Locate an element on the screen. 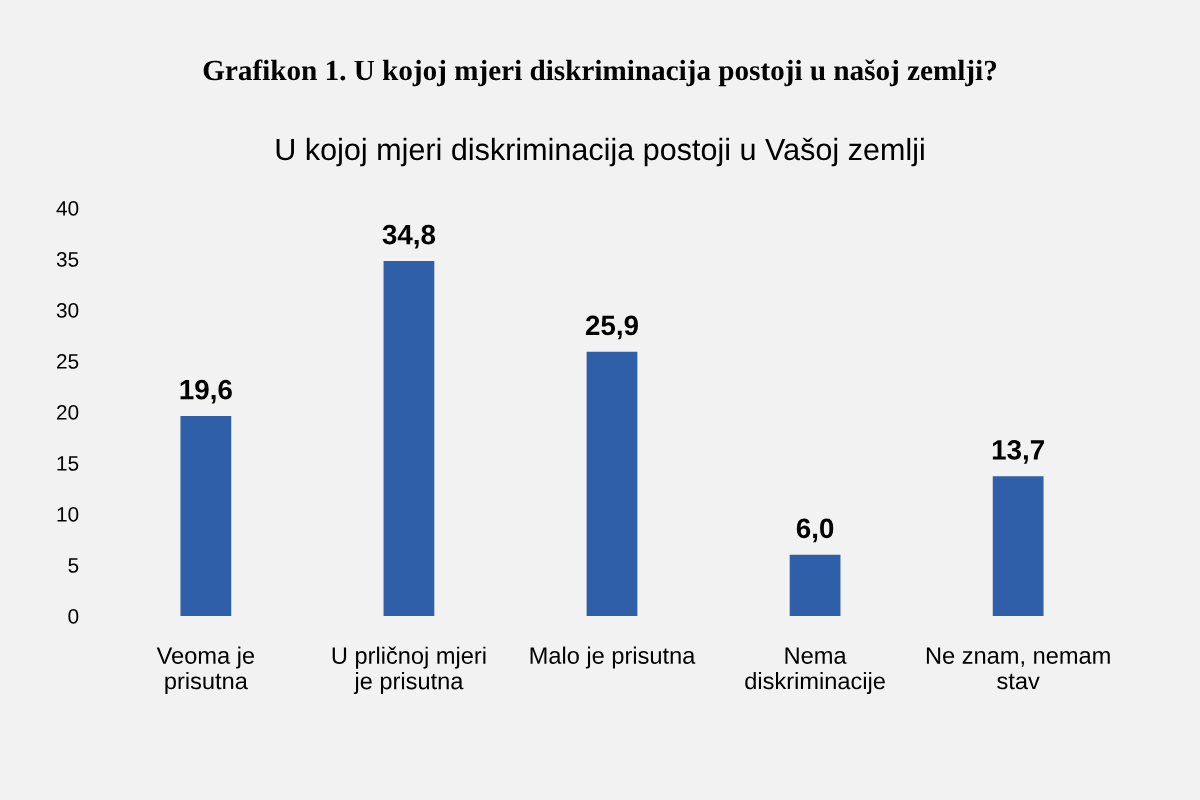 This screenshot has height=800, width=1200. data-label: 6,0 is located at coordinates (815, 530).